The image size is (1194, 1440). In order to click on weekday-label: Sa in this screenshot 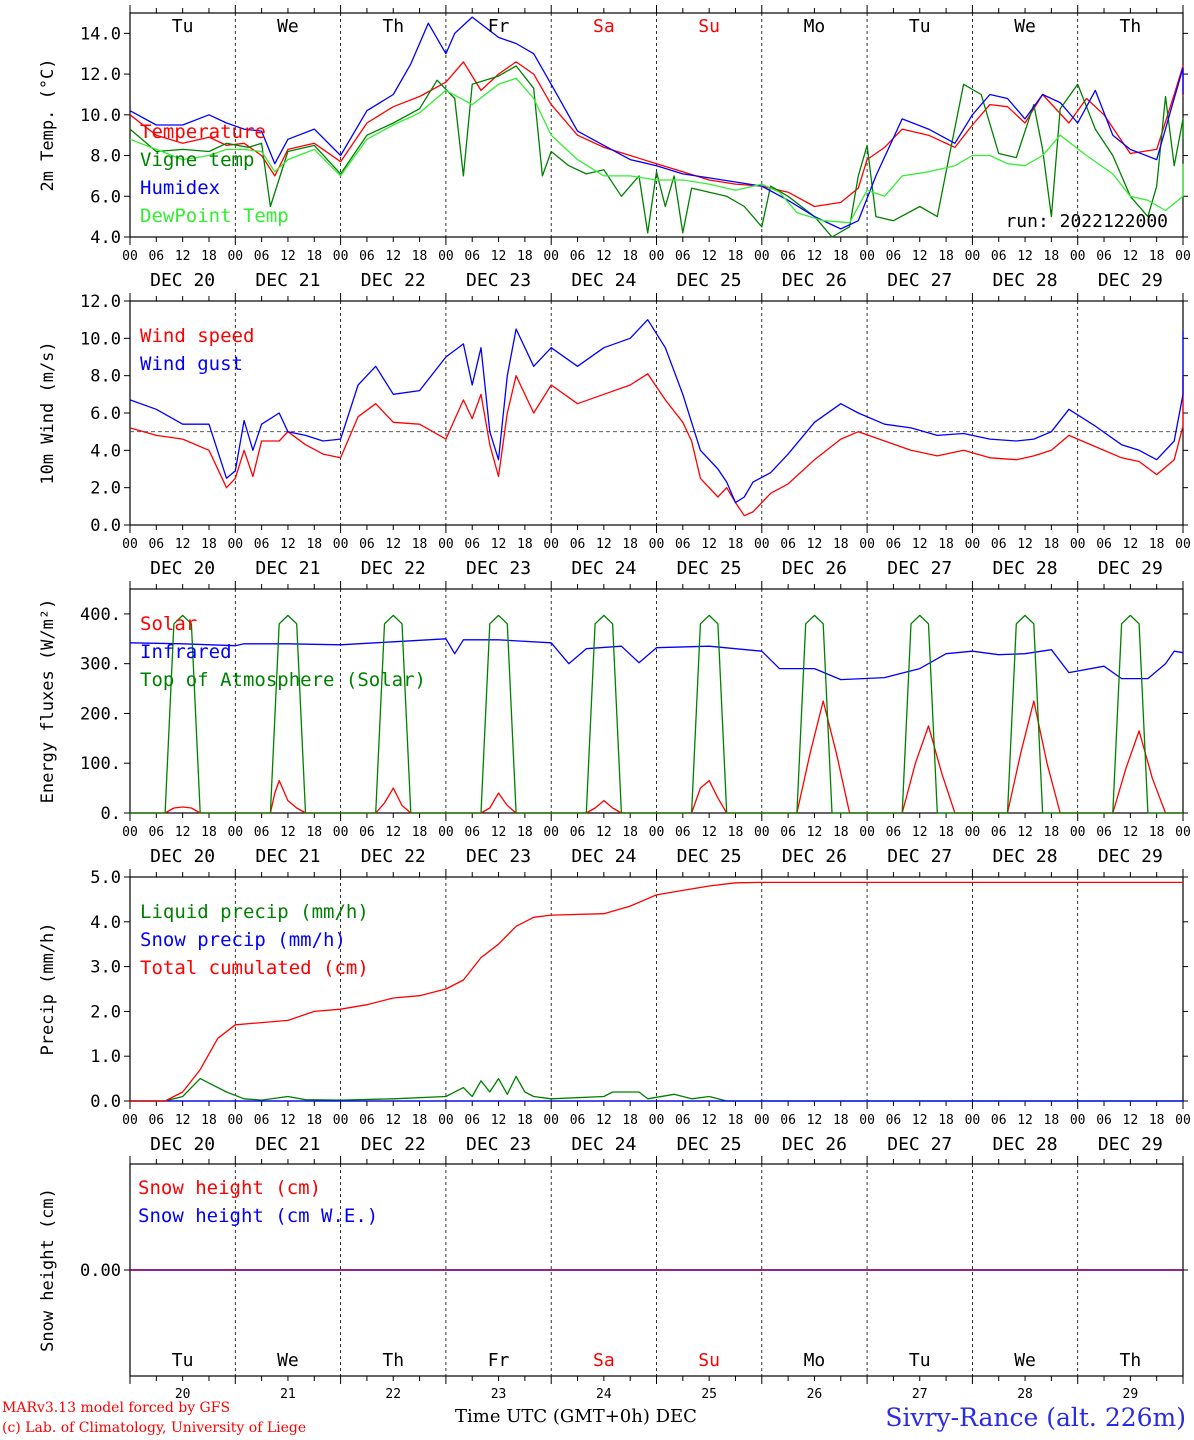, I will do `click(604, 26)`.